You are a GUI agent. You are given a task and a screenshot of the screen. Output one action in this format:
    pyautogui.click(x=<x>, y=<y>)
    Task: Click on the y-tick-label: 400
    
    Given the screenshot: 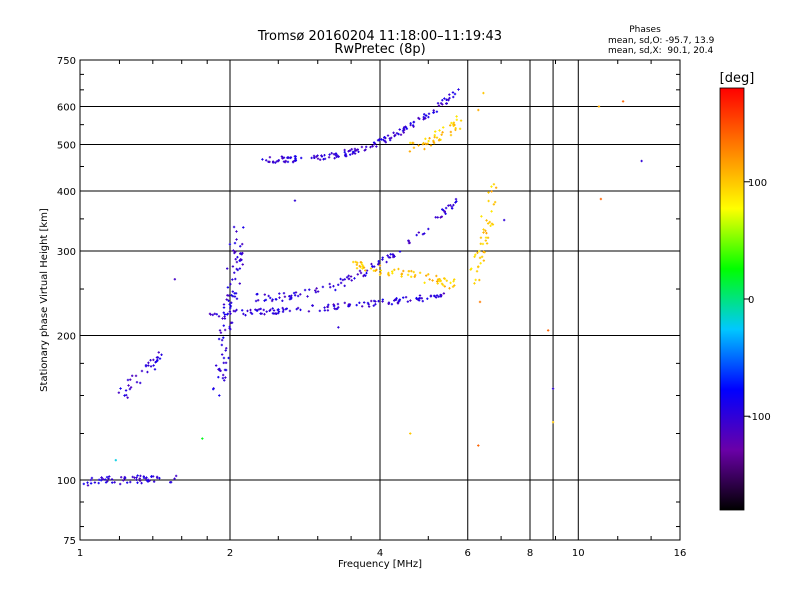 What is the action you would take?
    pyautogui.click(x=66, y=192)
    